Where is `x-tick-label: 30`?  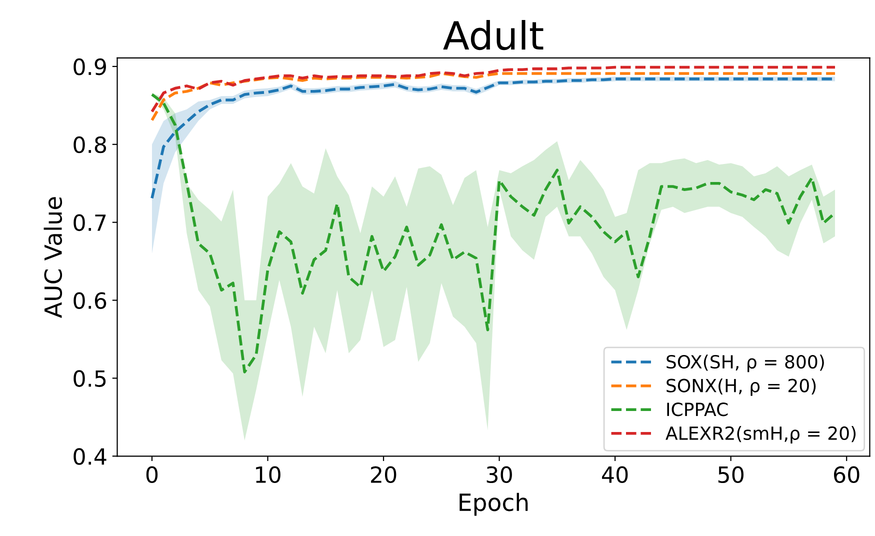
x-tick-label: 30 is located at coordinates (499, 475).